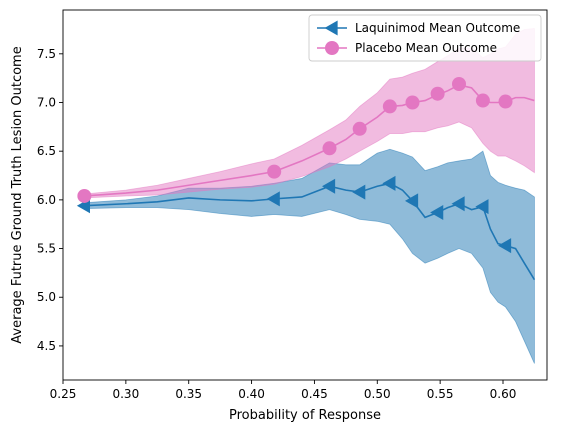 The width and height of the screenshot is (567, 432). Describe the element at coordinates (251, 394) in the screenshot. I see `x-tick-label: 0.40` at that location.